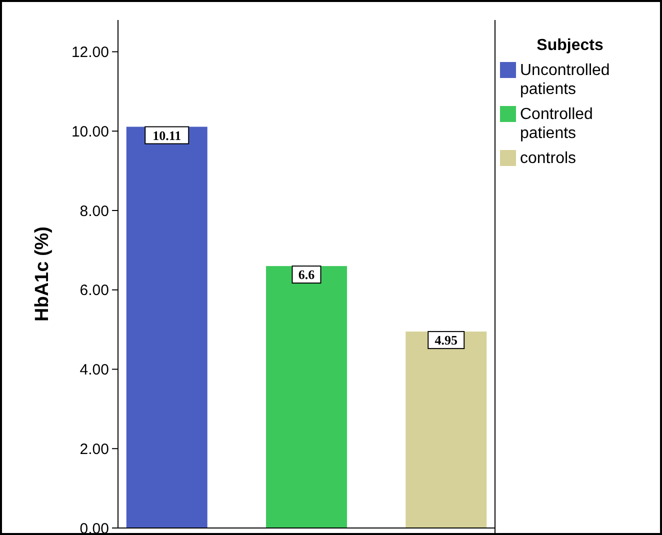 This screenshot has width=662, height=535. Describe the element at coordinates (90, 131) in the screenshot. I see `y-tick-label: 10.00` at that location.